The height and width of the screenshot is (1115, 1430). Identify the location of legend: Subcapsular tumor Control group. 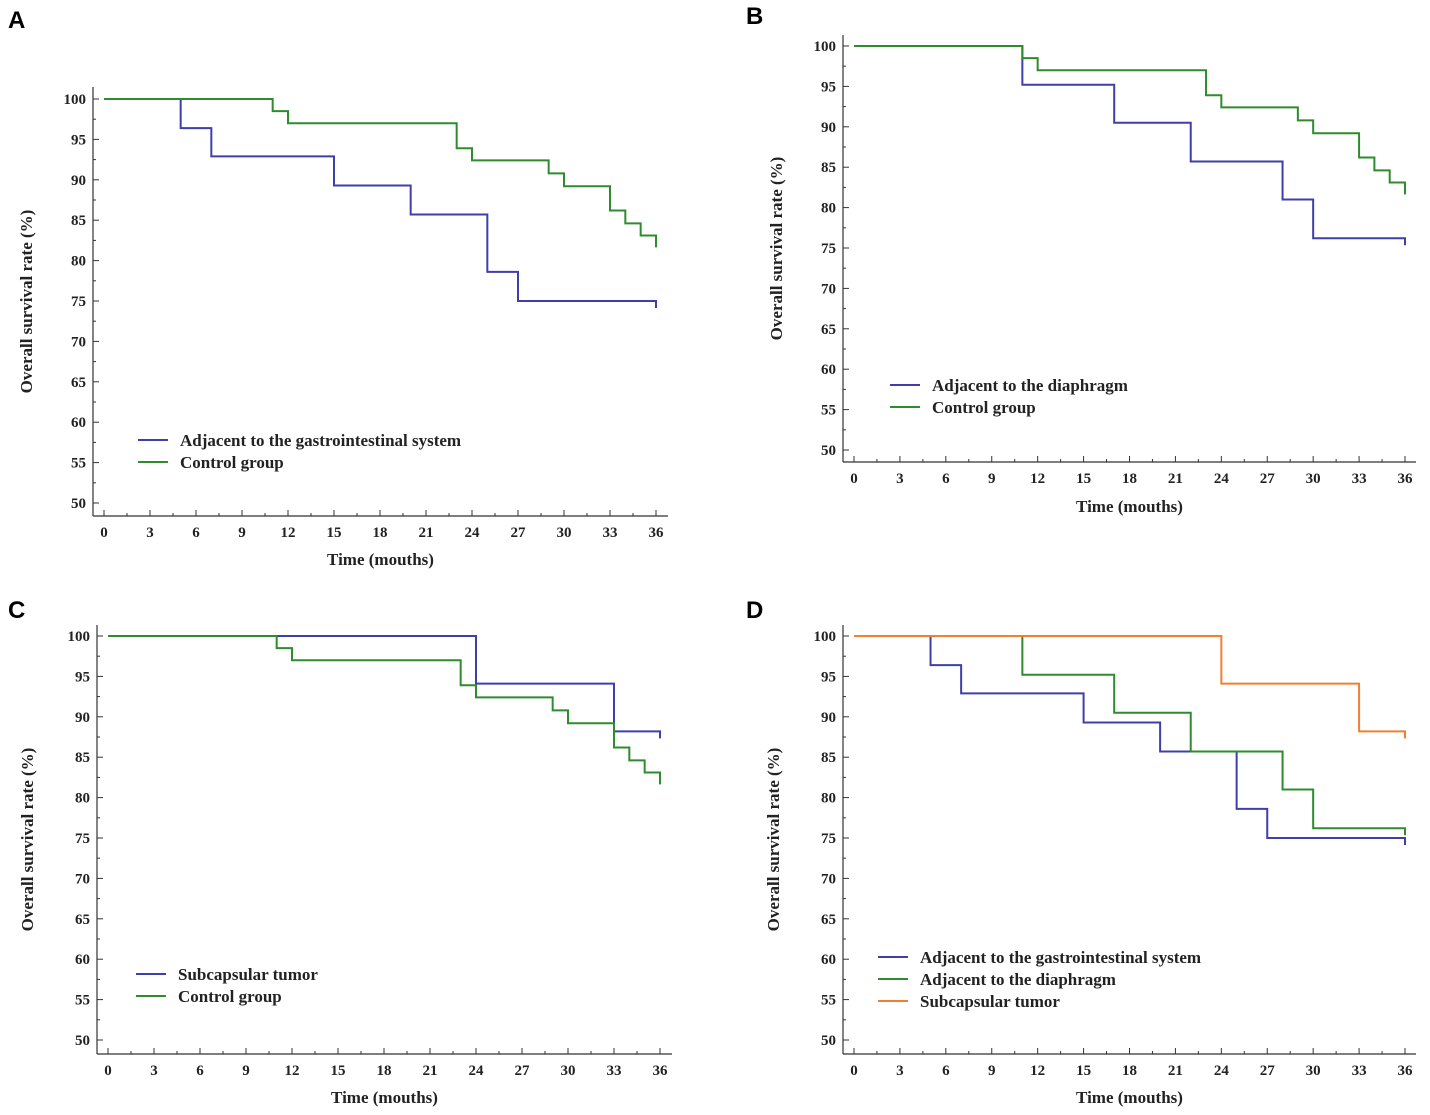
(227, 985).